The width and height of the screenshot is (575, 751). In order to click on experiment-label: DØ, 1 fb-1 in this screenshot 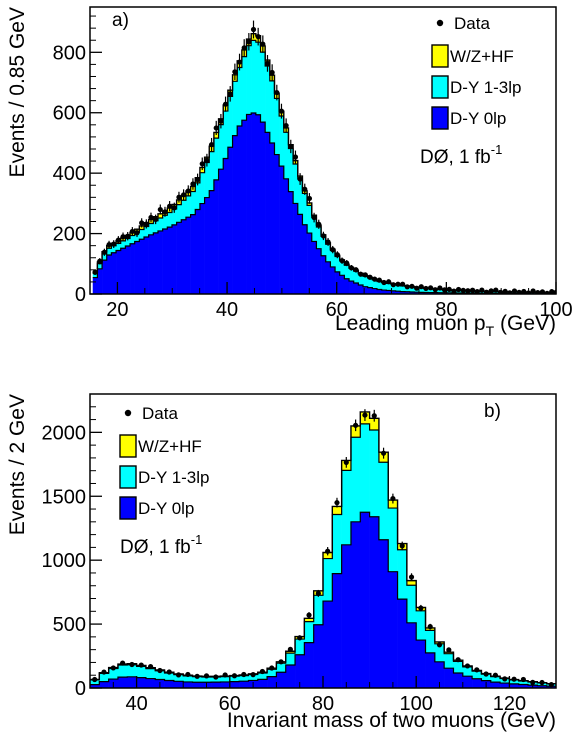, I will do `click(161, 545)`.